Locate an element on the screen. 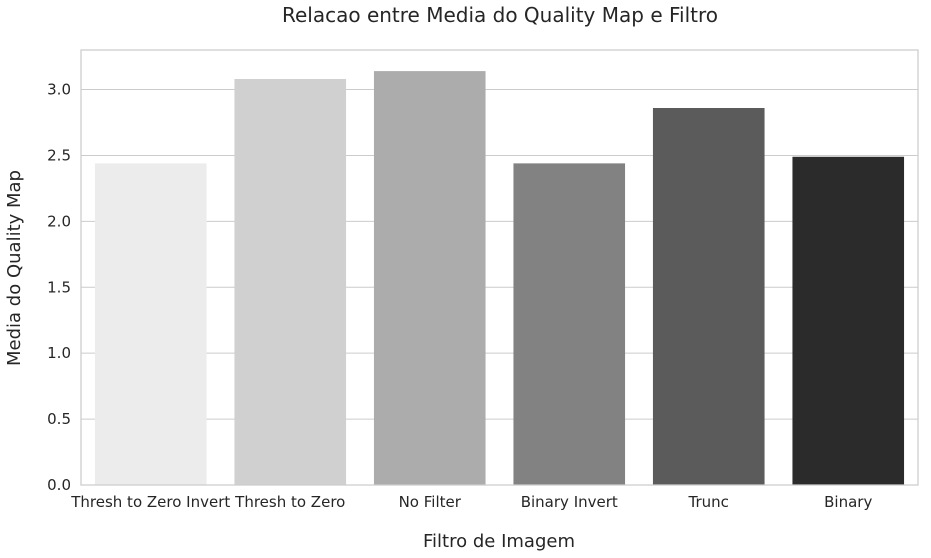 Image resolution: width=931 pixels, height=558 pixels. y-tick-label: 0.0 is located at coordinates (59, 485).